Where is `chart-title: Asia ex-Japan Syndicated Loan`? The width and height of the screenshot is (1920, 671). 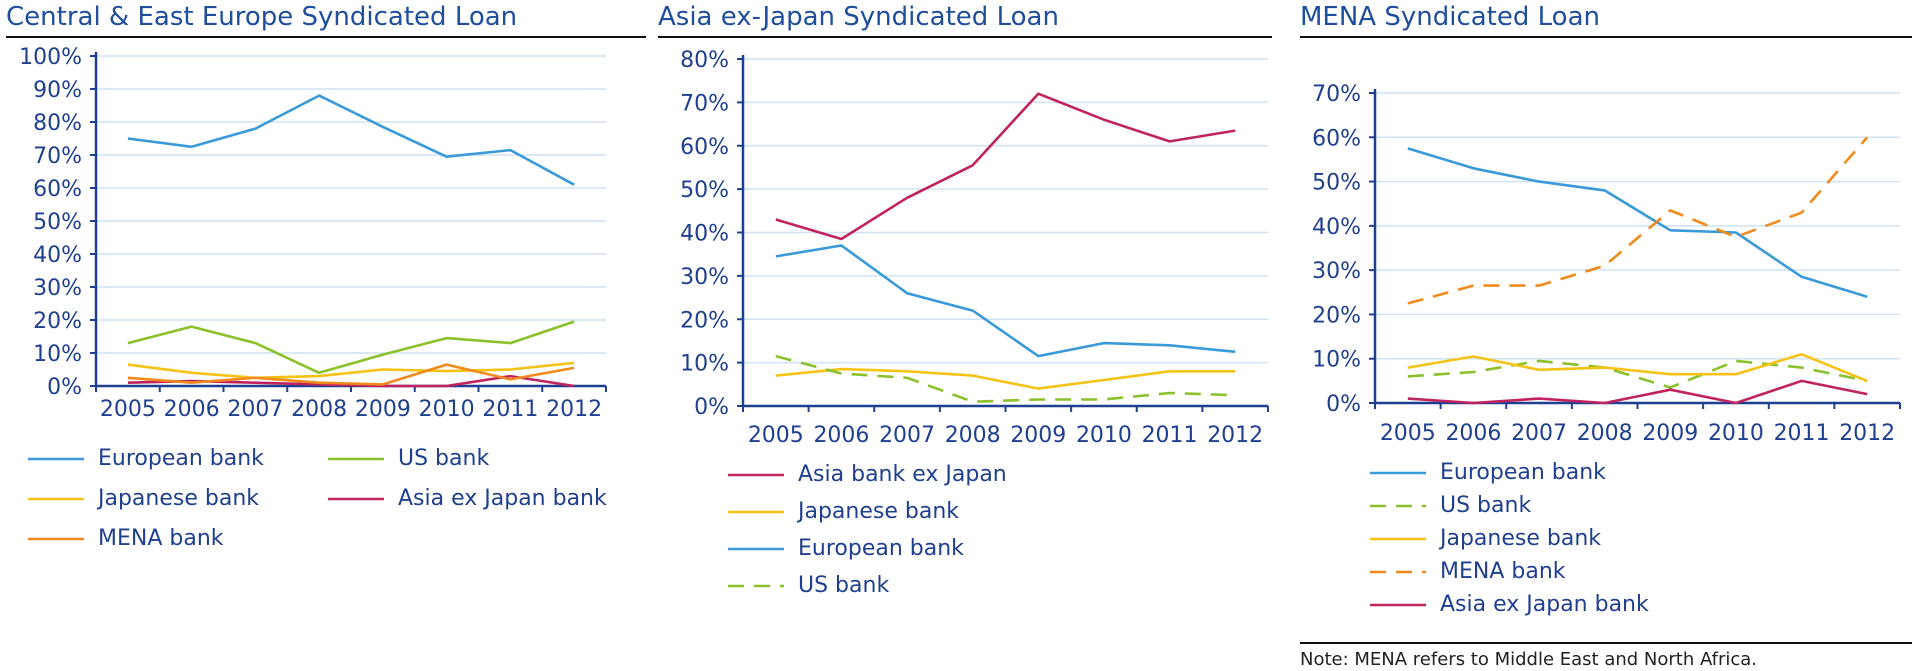 chart-title: Asia ex-Japan Syndicated Loan is located at coordinates (858, 17).